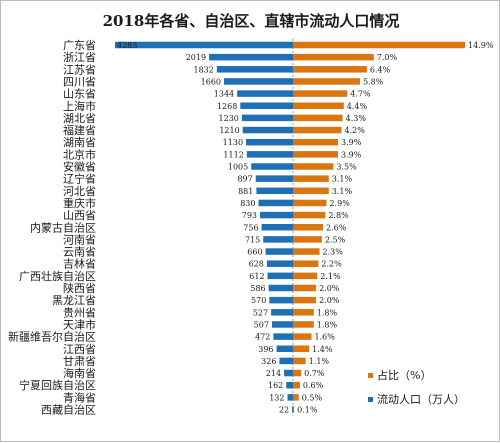 This screenshot has height=443, width=500. Describe the element at coordinates (416, 387) in the screenshot. I see `legend: 占比（%） 流动人口（万人）` at that location.